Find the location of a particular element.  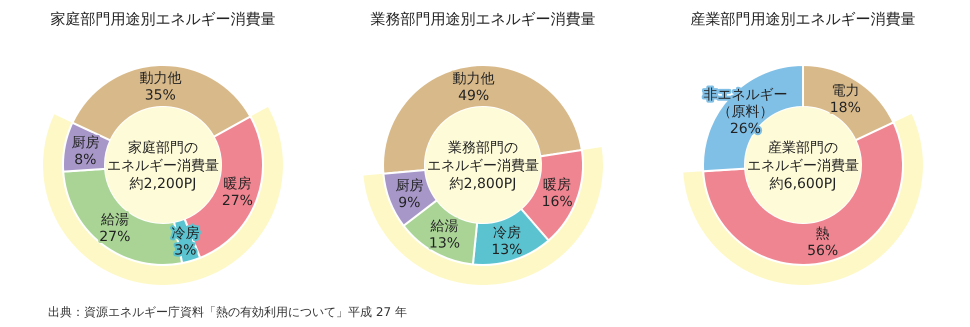

data-label: 16% is located at coordinates (557, 202).